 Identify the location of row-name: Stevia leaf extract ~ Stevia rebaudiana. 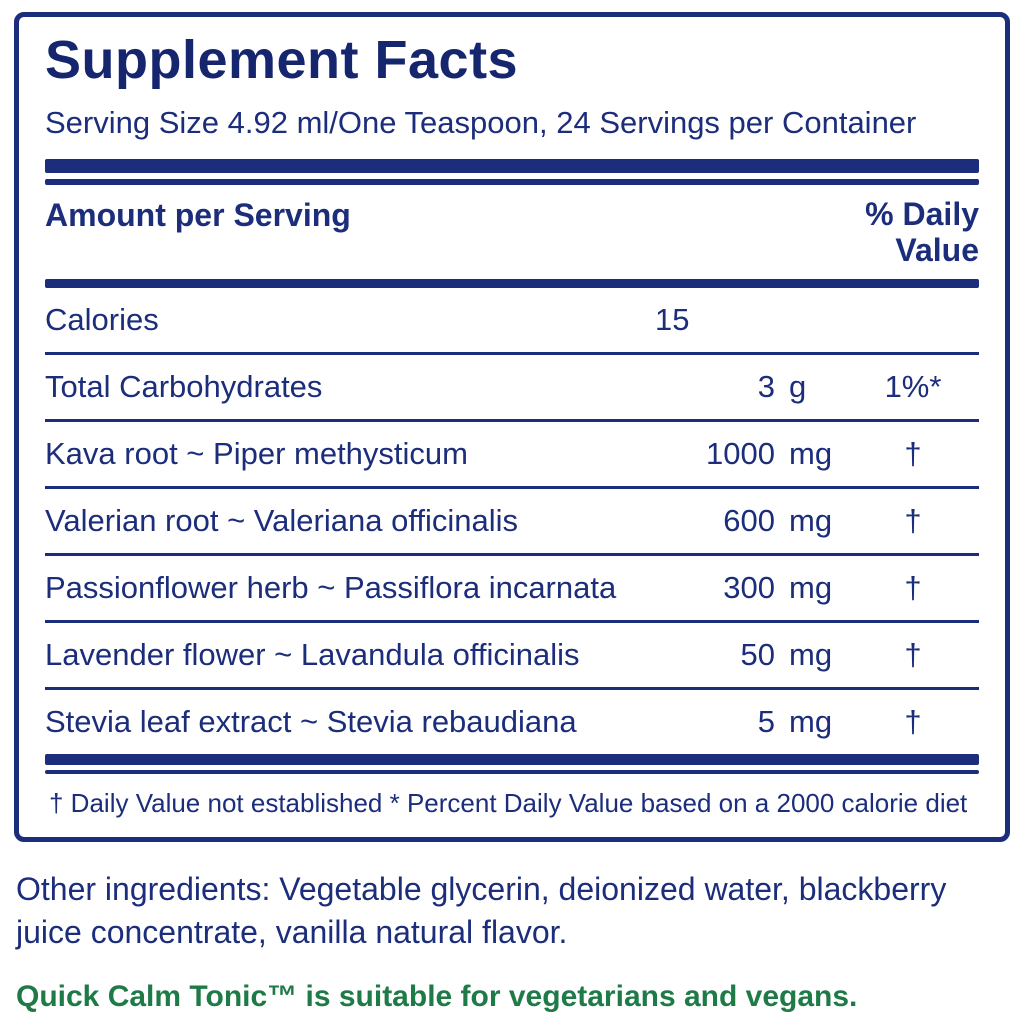
(311, 721).